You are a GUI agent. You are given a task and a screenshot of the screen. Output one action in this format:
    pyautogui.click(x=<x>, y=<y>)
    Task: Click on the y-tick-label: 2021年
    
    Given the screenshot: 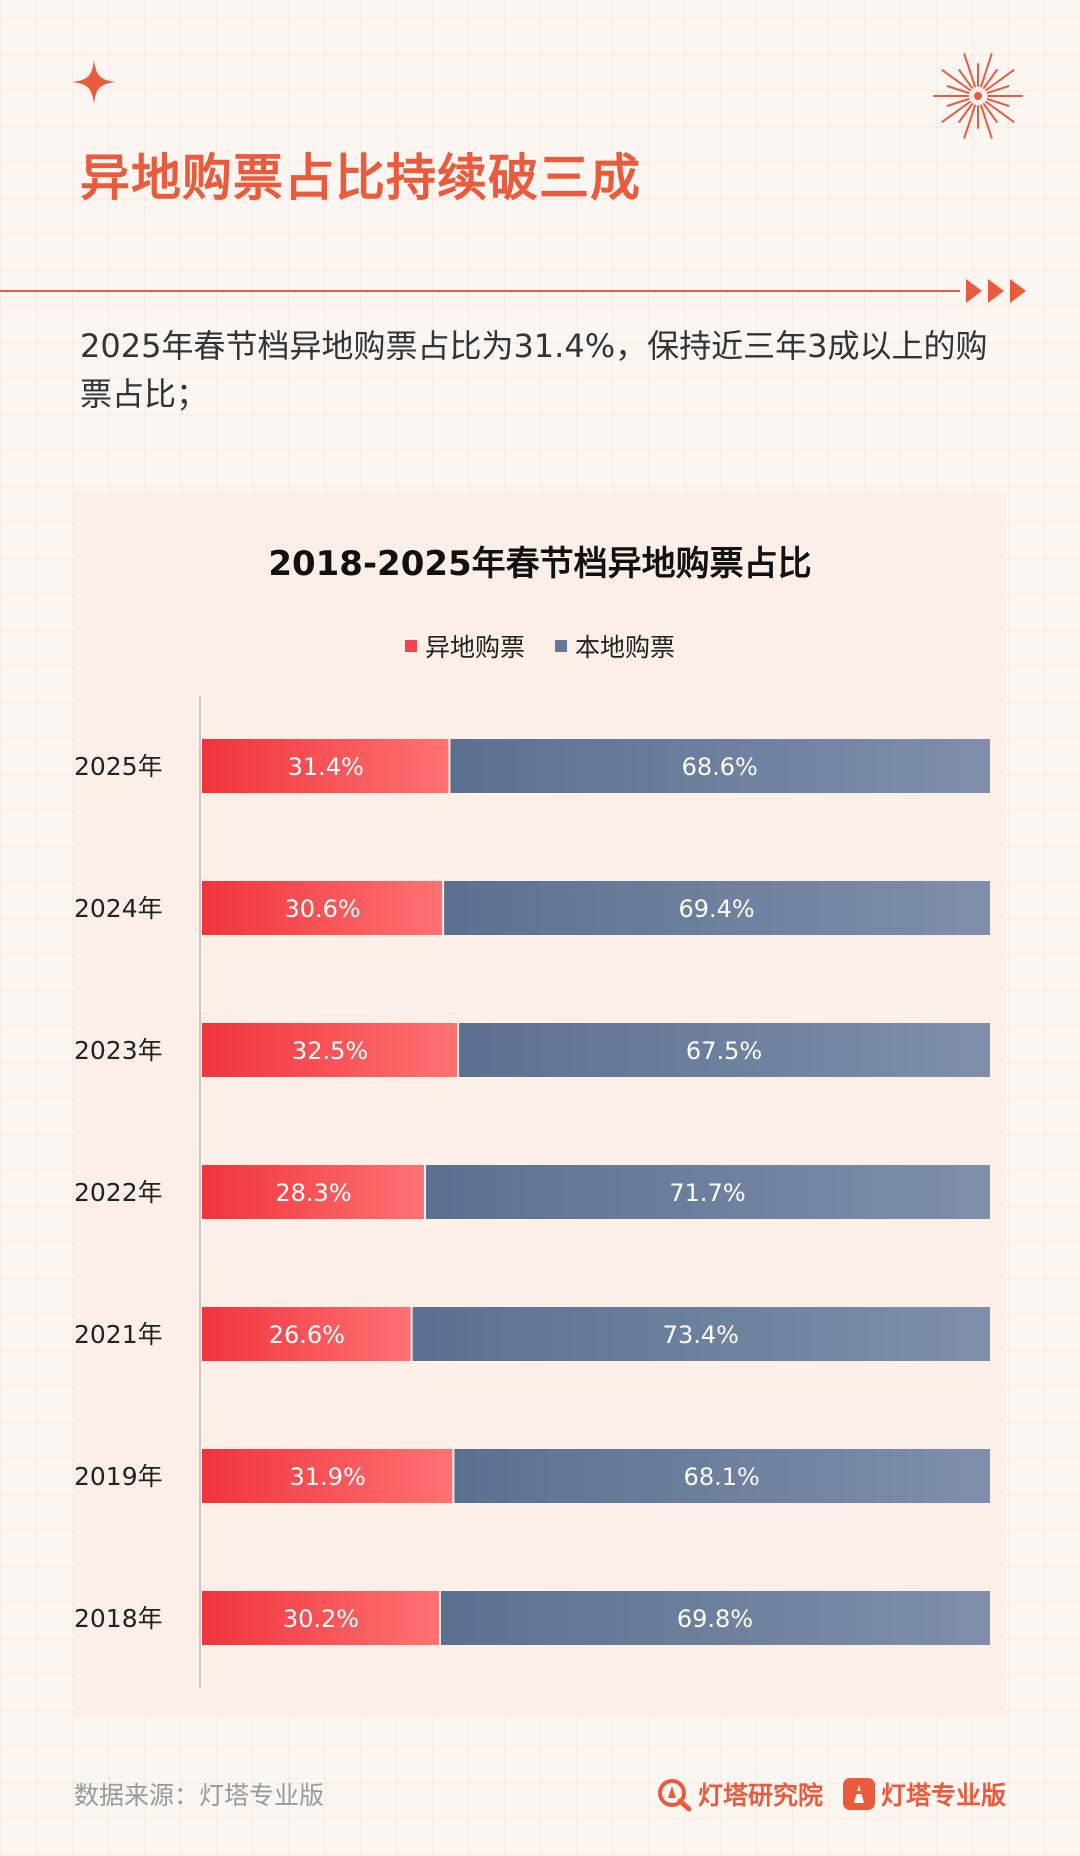 What is the action you would take?
    pyautogui.click(x=118, y=1334)
    